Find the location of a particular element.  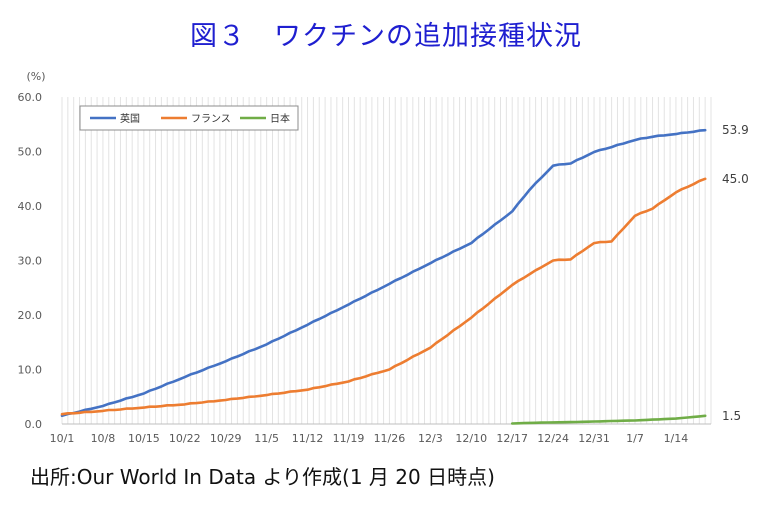

y-tick-label: 20.0 is located at coordinates (30, 315).